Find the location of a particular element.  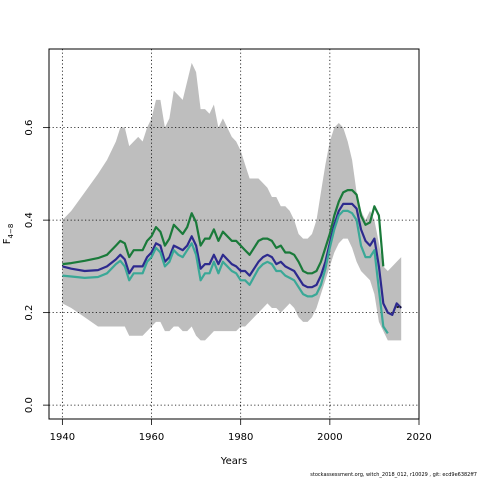

x-axis: 1940 1960 1980 2000 2020 is located at coordinates (241, 431).